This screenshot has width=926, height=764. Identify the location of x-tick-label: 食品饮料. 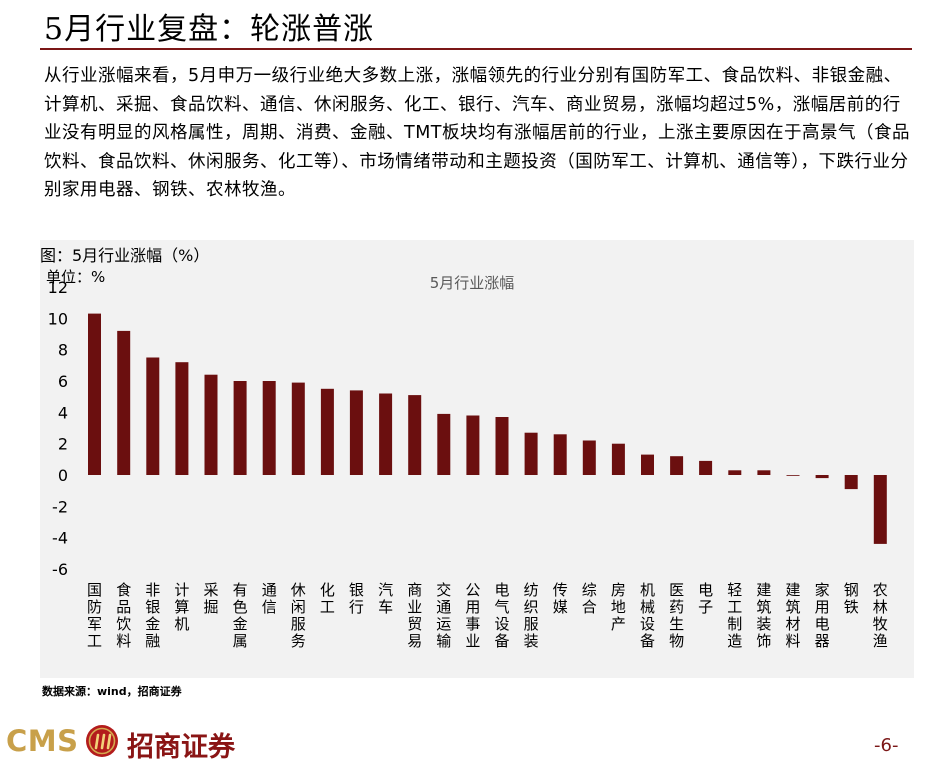
(123, 615).